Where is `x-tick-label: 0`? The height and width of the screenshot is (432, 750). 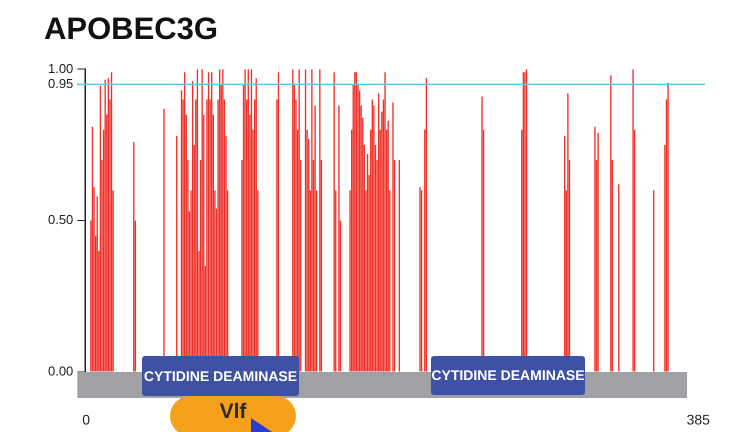
x-tick-label: 0 is located at coordinates (86, 419).